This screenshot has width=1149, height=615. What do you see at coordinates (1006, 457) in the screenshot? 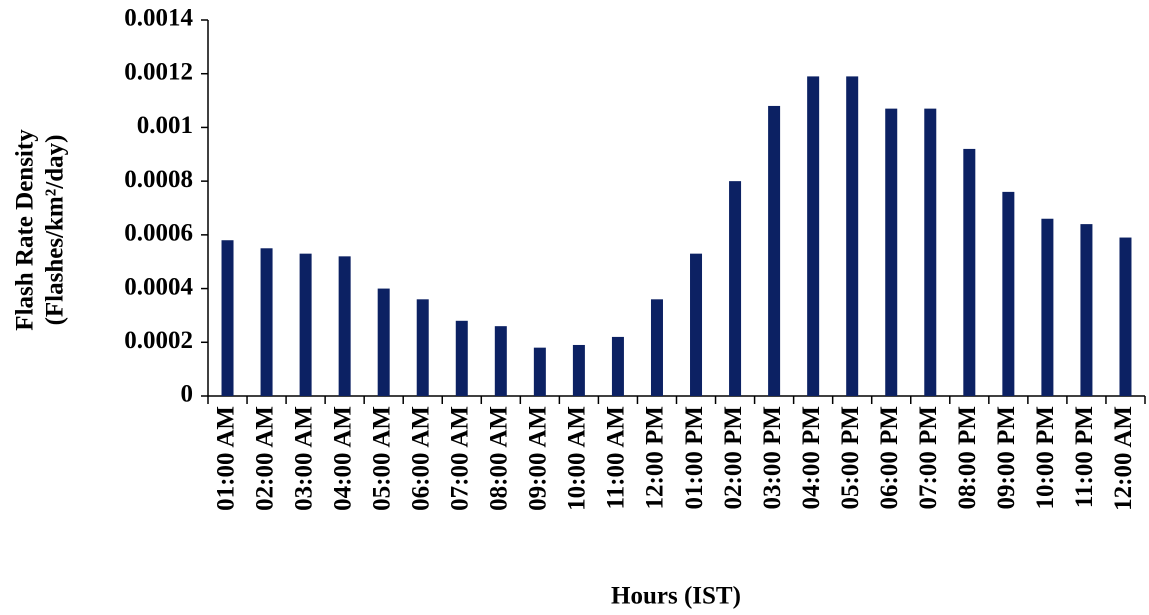
I see `x-tick-label: 09:00 PM` at bounding box center [1006, 457].